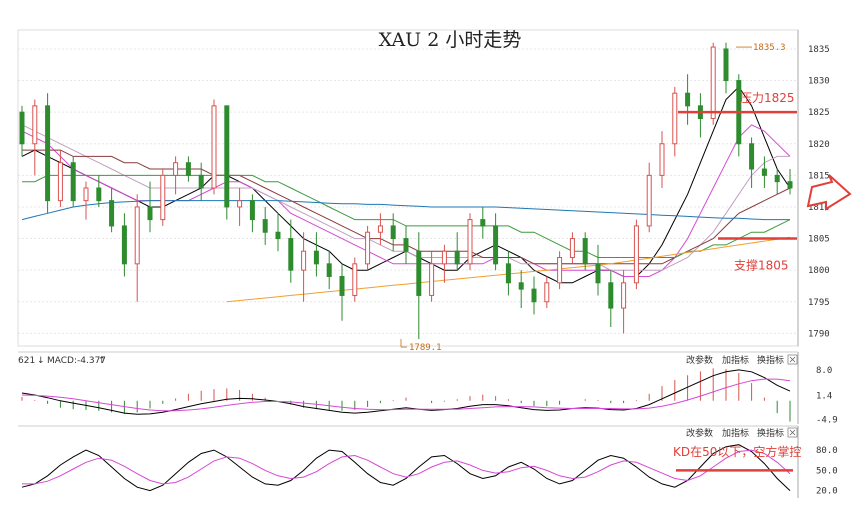 The height and width of the screenshot is (512, 858). What do you see at coordinates (770, 360) in the screenshot?
I see `macd-btn-switch: 换指标` at bounding box center [770, 360].